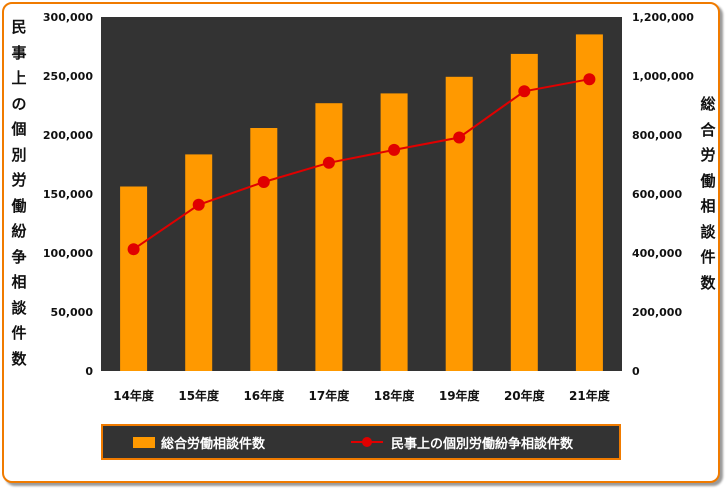 Image resolution: width=726 pixels, height=489 pixels. What do you see at coordinates (68, 17) in the screenshot?
I see `left-tick-label: 300,000` at bounding box center [68, 17].